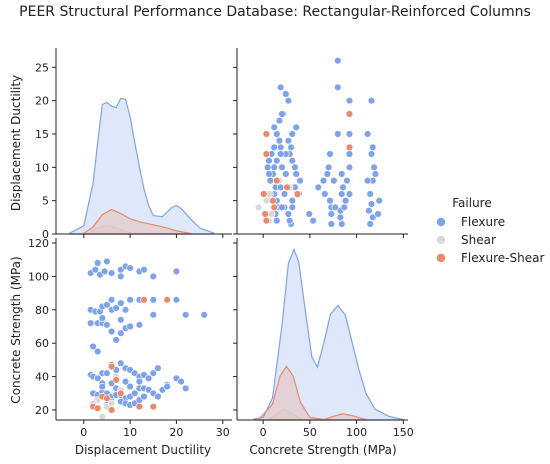 The height and width of the screenshot is (464, 550). I want to click on bl-ytick-label: 100, so click(38, 276).